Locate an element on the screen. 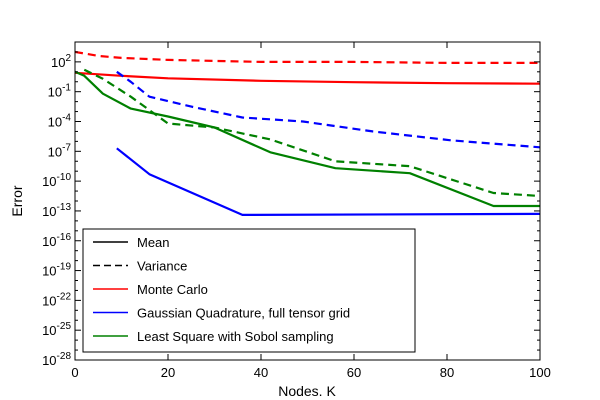 The width and height of the screenshot is (600, 400). y-tick-label-6: 10⁻¹⁶ is located at coordinates (56, 240).